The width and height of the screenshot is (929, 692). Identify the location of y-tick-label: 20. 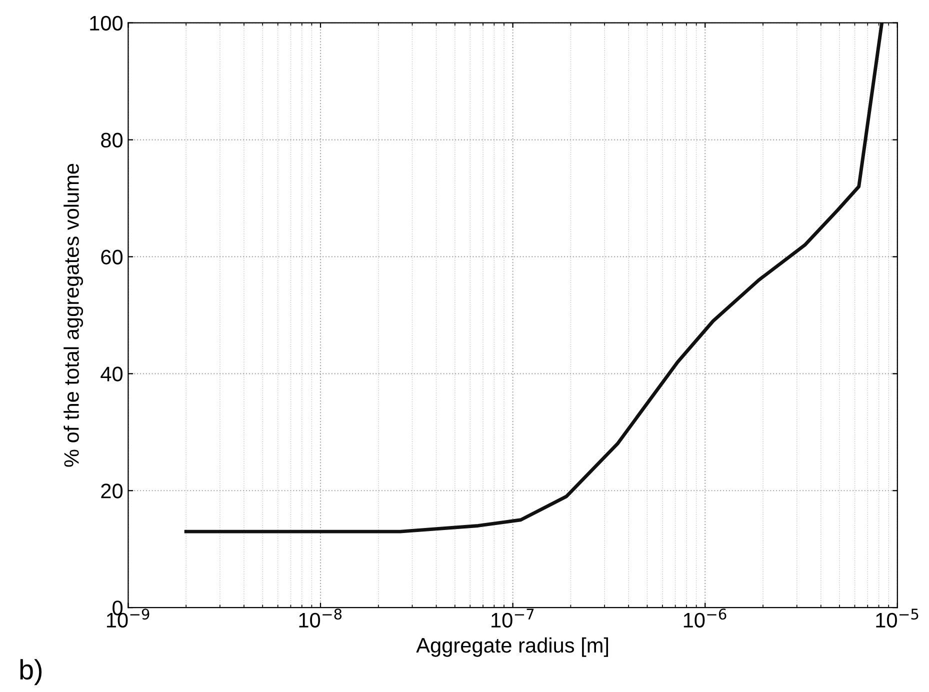
(112, 491).